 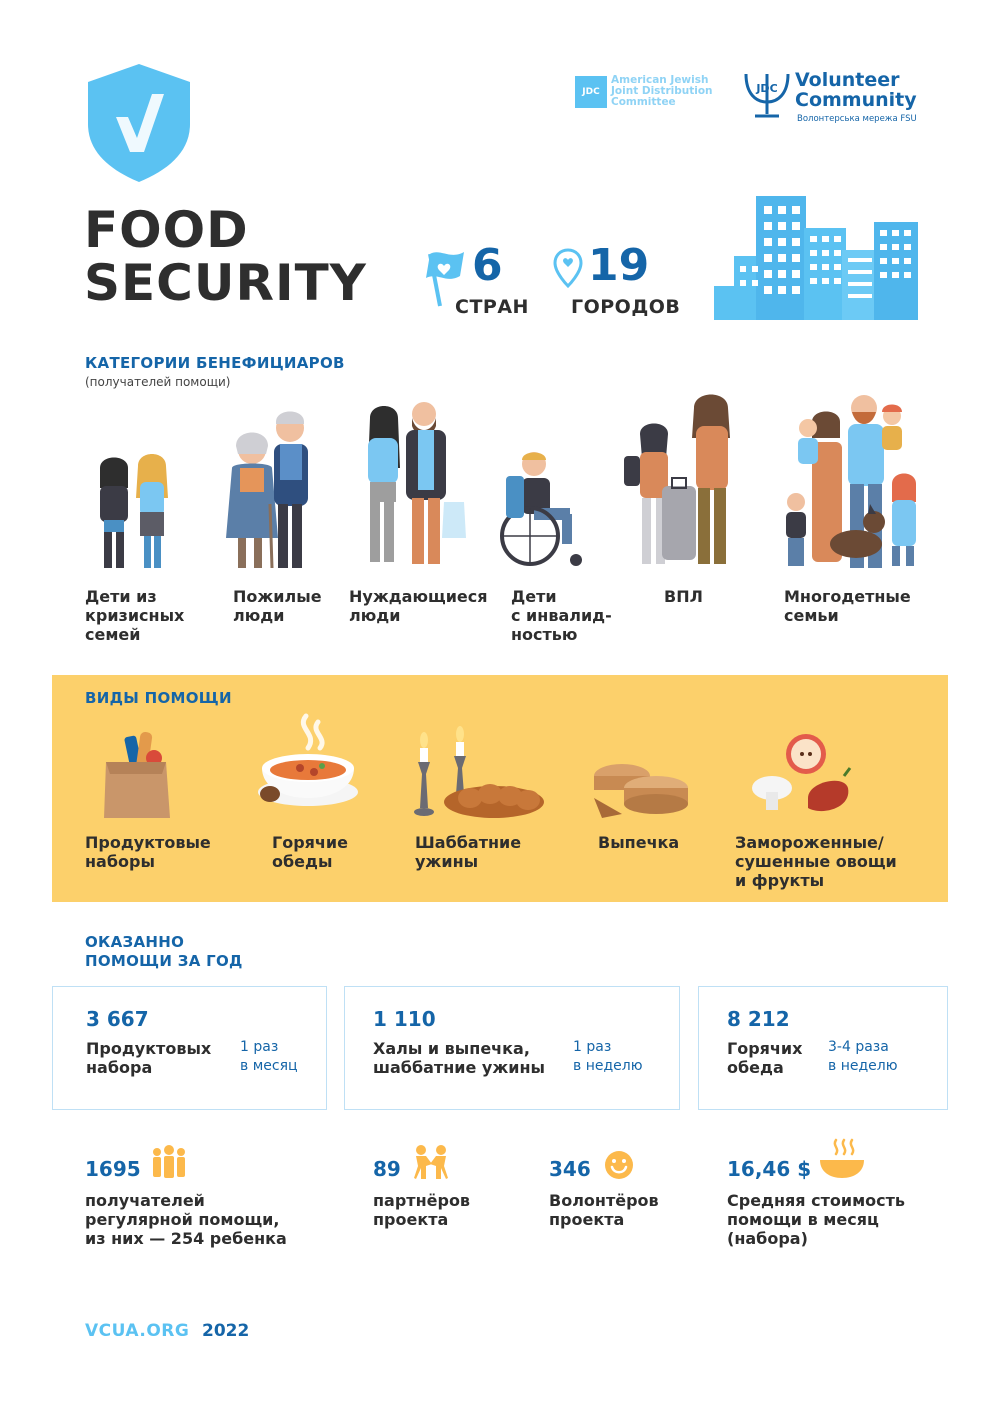 I want to click on child-wheelchair-illustration, so click(x=545, y=510).